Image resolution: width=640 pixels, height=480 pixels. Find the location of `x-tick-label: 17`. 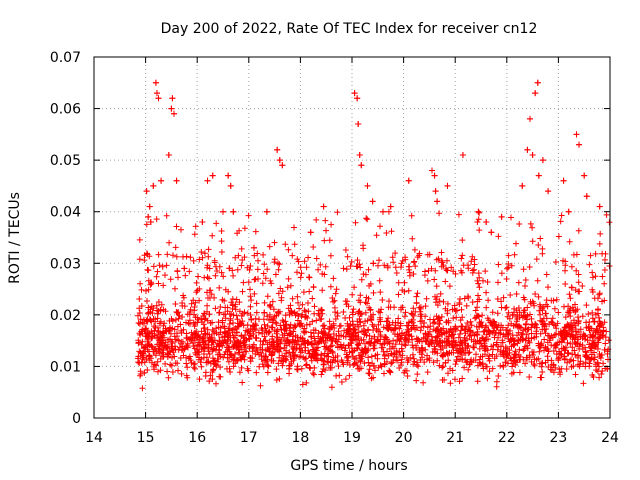

x-tick-label: 17 is located at coordinates (249, 438).